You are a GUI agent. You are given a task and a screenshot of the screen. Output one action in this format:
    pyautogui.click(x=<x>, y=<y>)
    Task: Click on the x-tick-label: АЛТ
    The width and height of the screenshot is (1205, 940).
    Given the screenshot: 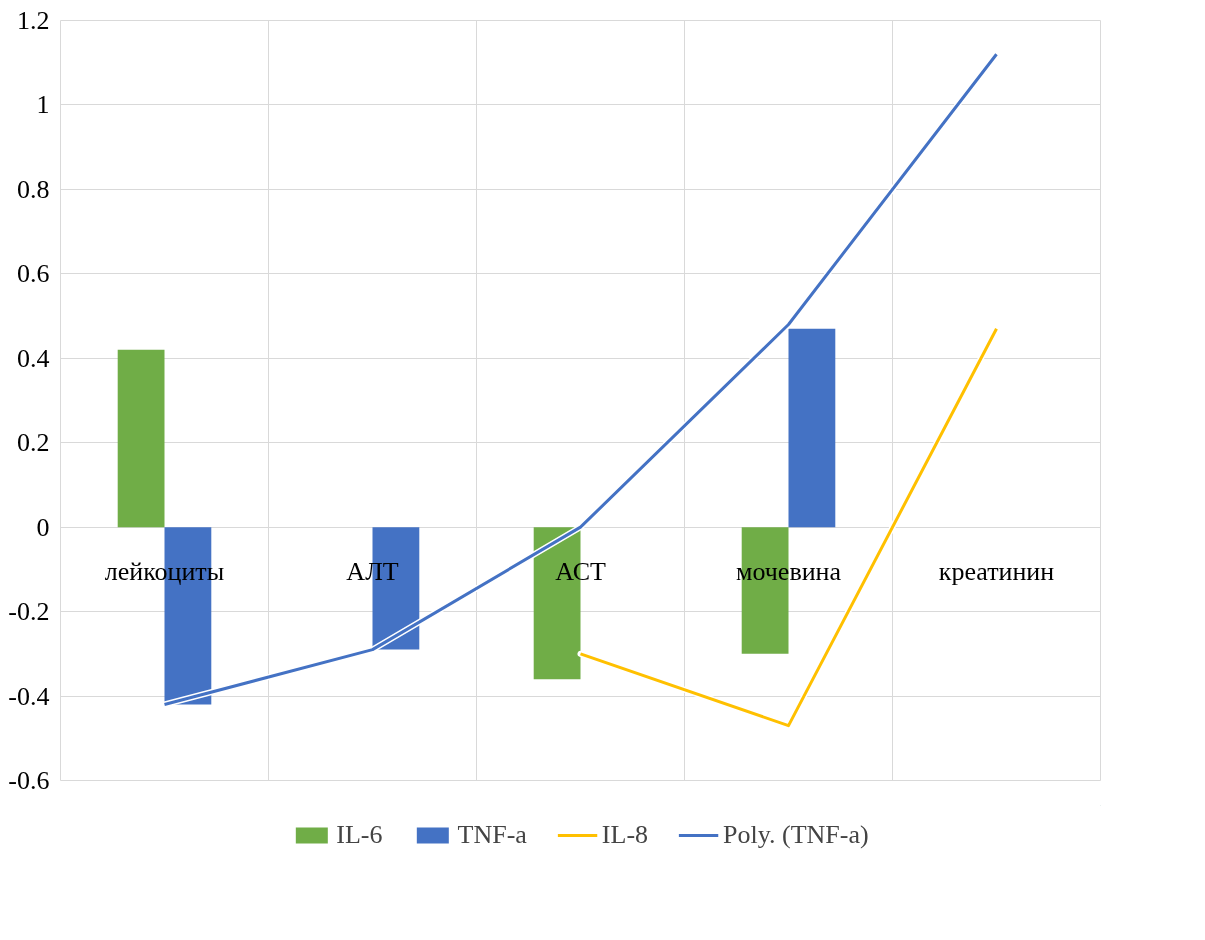 What is the action you would take?
    pyautogui.click(x=372, y=572)
    